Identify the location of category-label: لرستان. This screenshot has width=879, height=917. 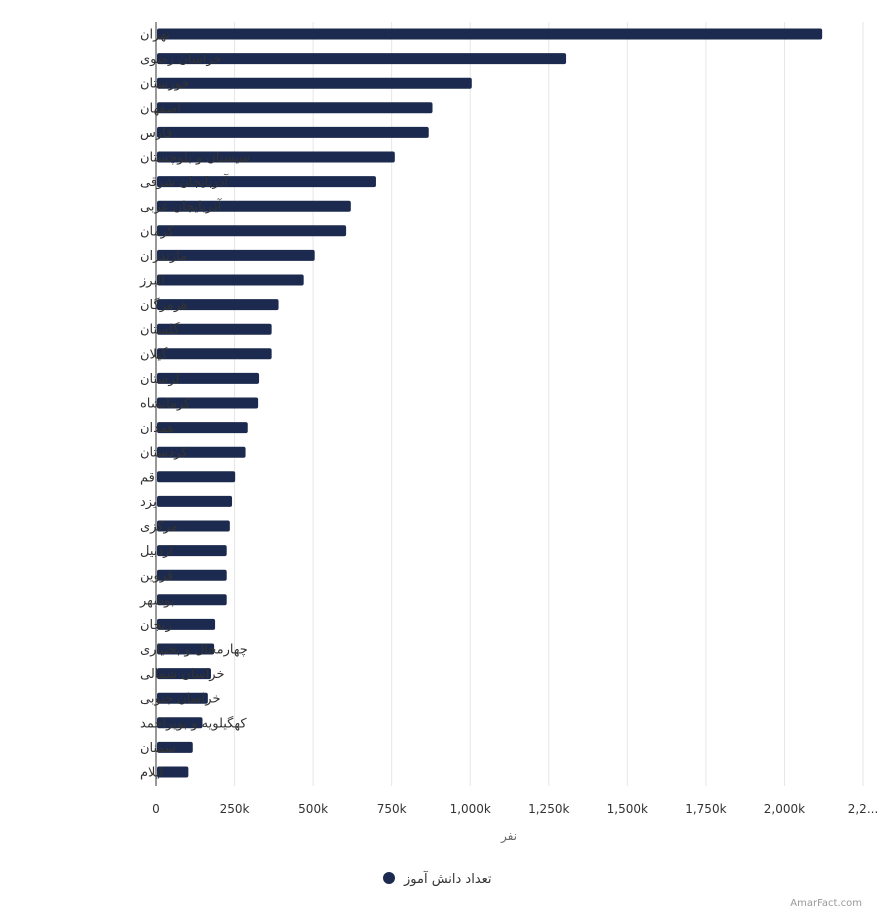
(159, 379).